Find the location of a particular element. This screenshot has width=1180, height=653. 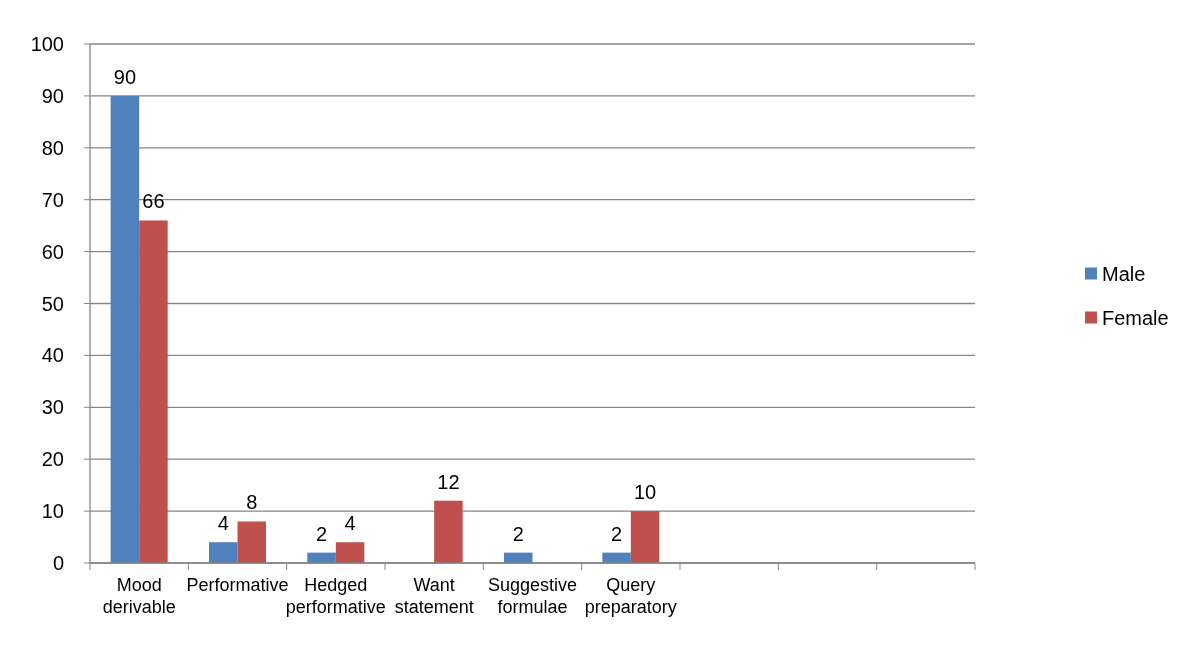

data-label: 66 is located at coordinates (153, 201).